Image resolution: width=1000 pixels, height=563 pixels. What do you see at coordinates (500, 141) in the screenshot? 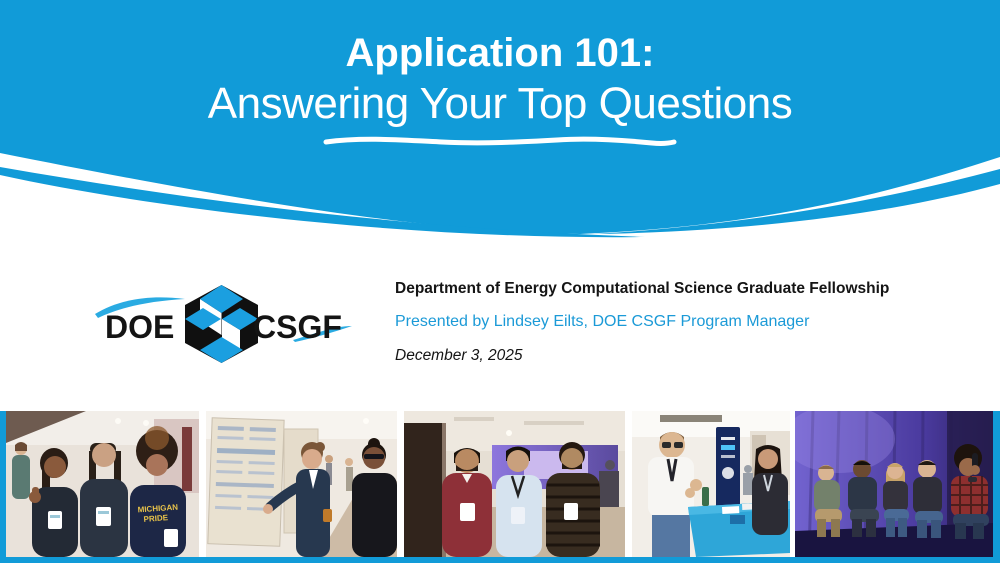
I see `title-underline-wave` at bounding box center [500, 141].